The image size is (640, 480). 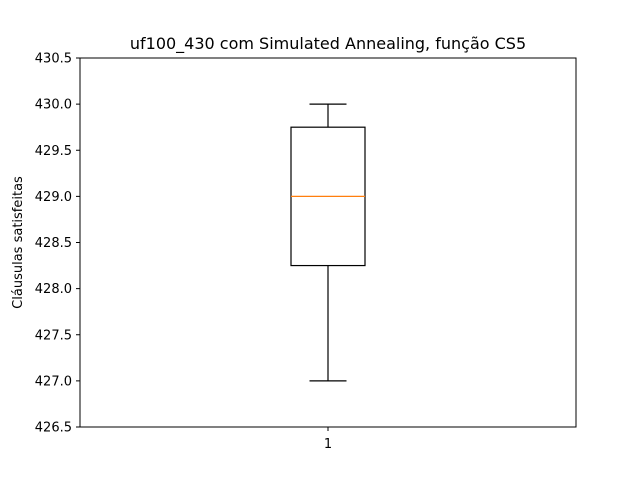 What do you see at coordinates (53, 381) in the screenshot?
I see `y-tick-label: 427.0` at bounding box center [53, 381].